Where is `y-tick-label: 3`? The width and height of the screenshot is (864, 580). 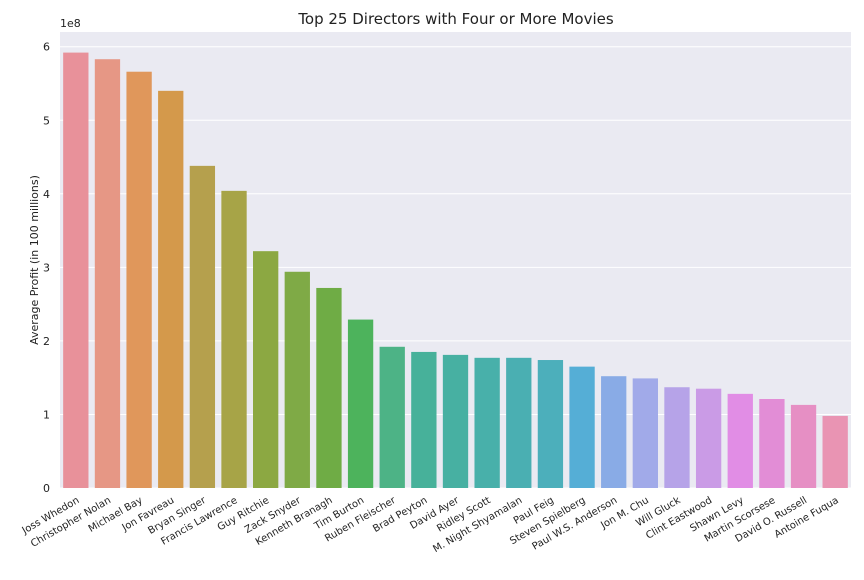
y-tick-label: 3 is located at coordinates (46, 267).